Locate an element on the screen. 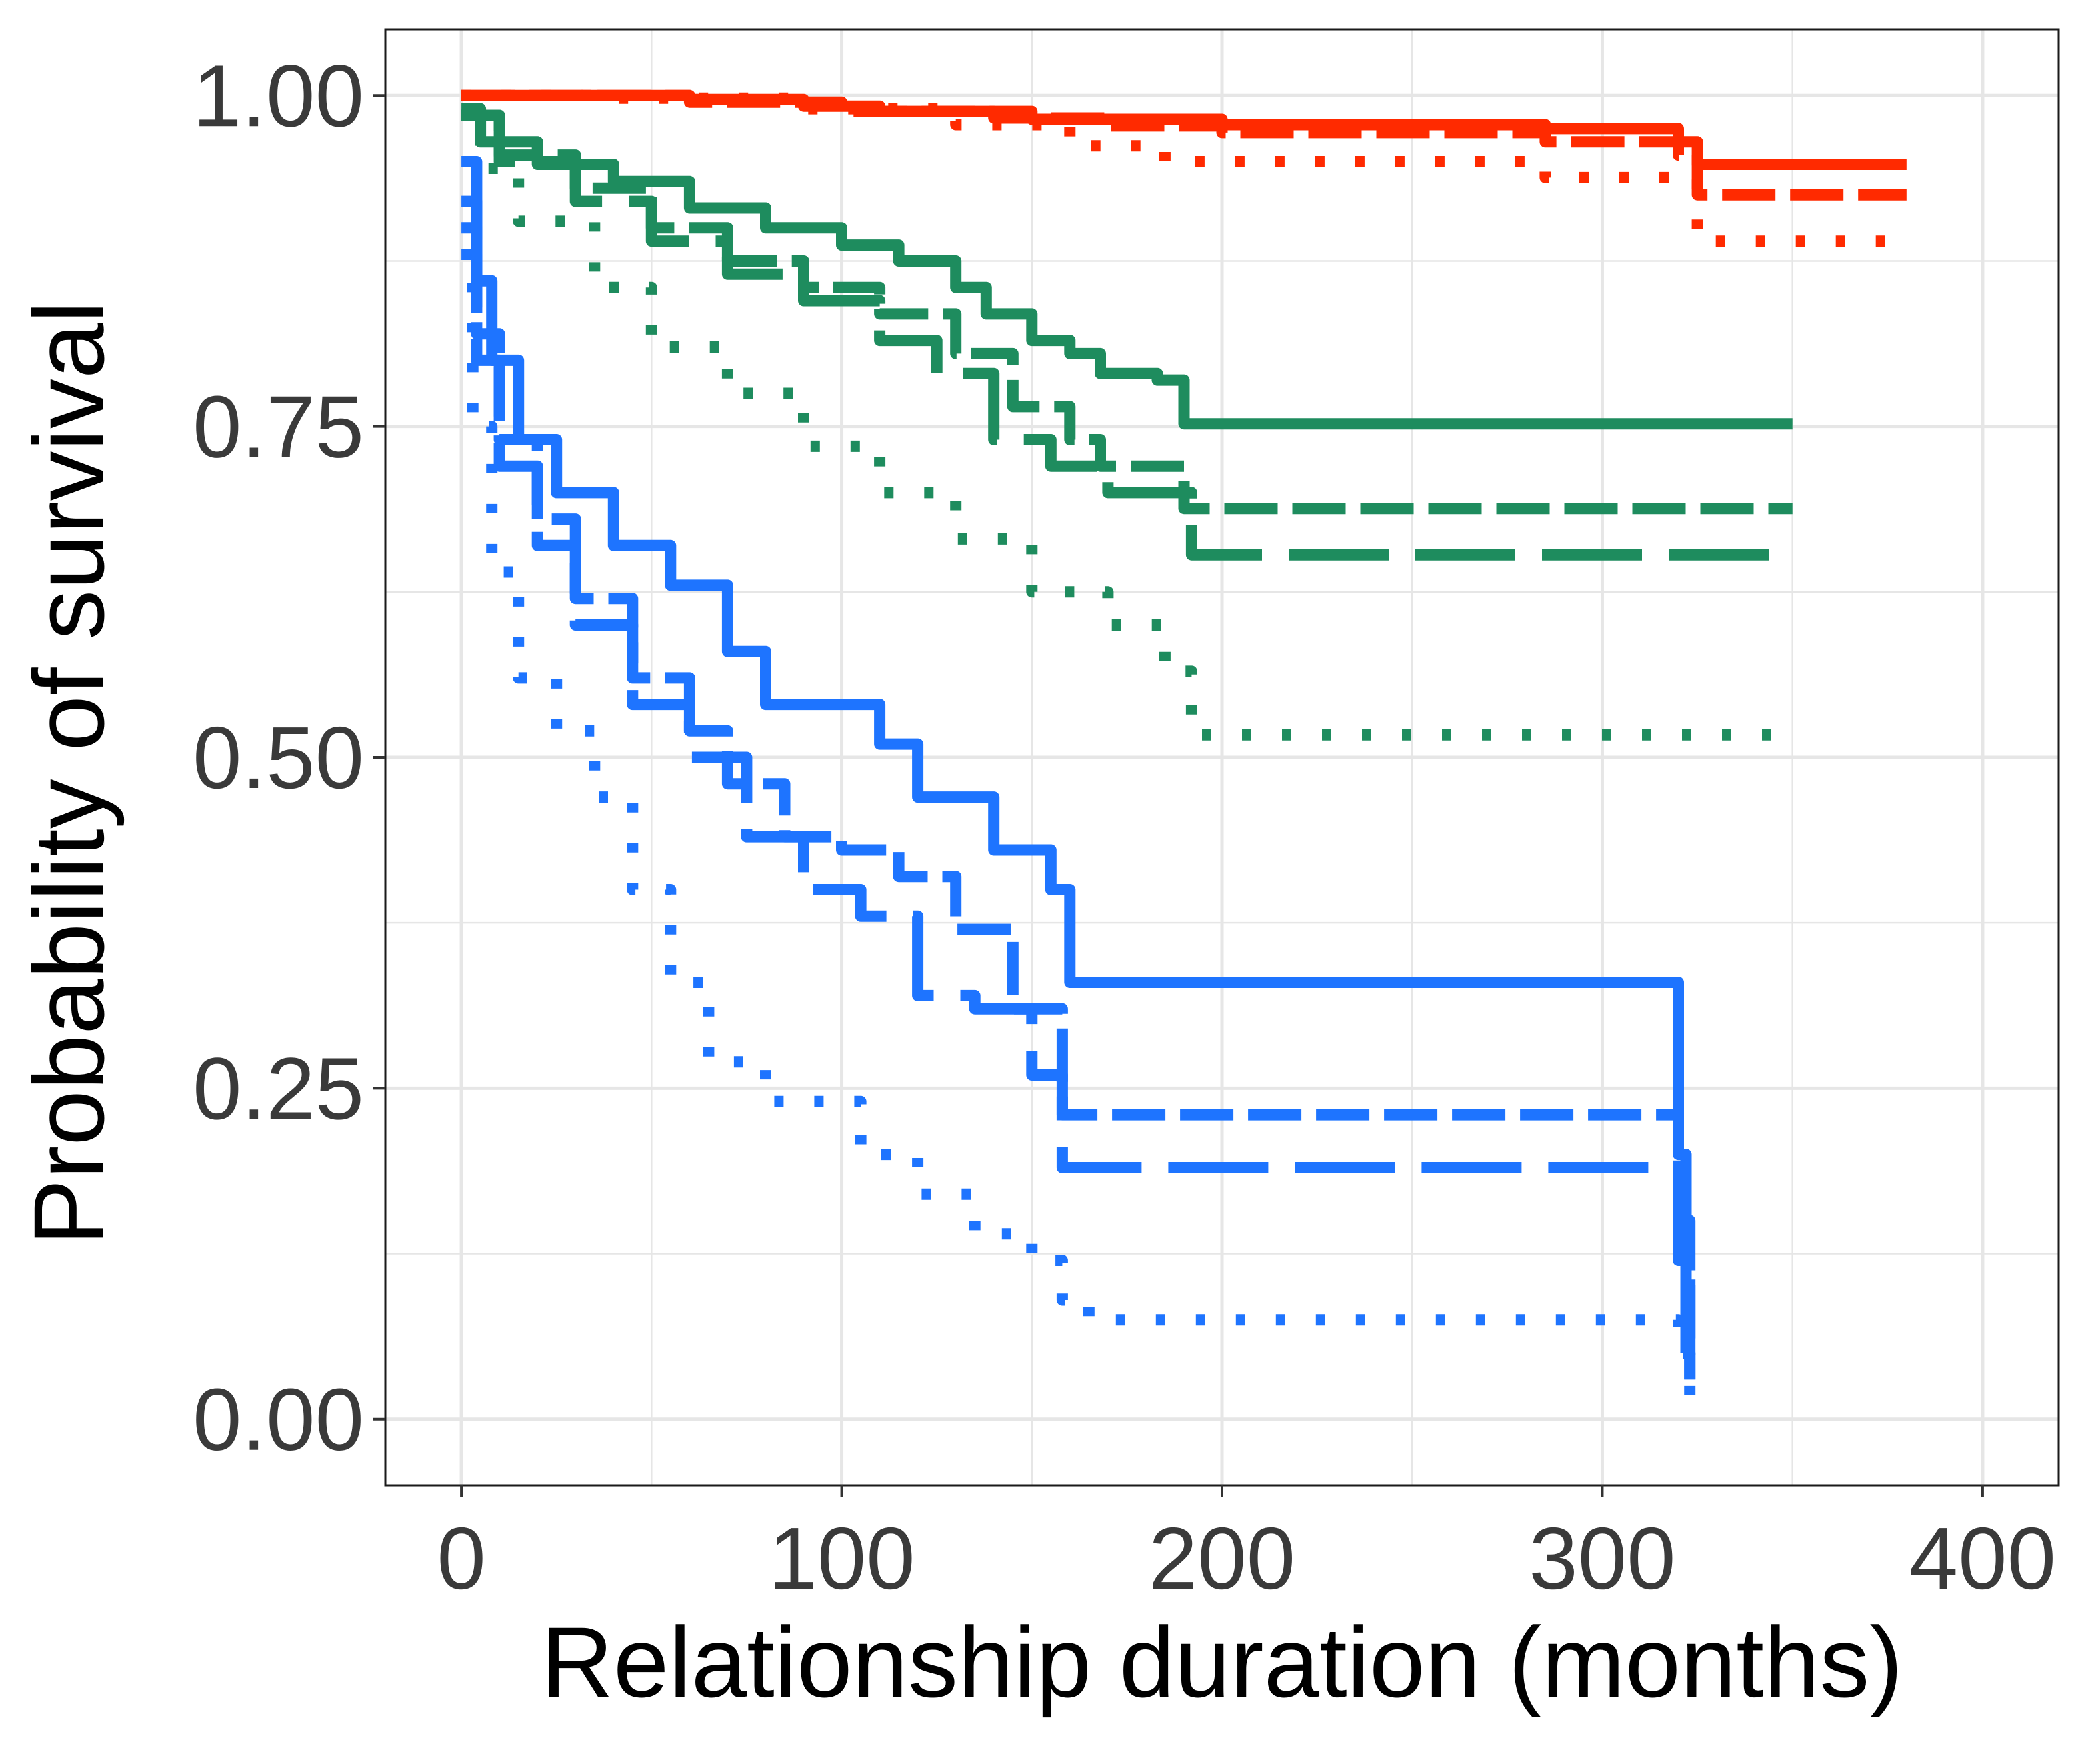  x-tick-label: 200 is located at coordinates (1222, 1558).